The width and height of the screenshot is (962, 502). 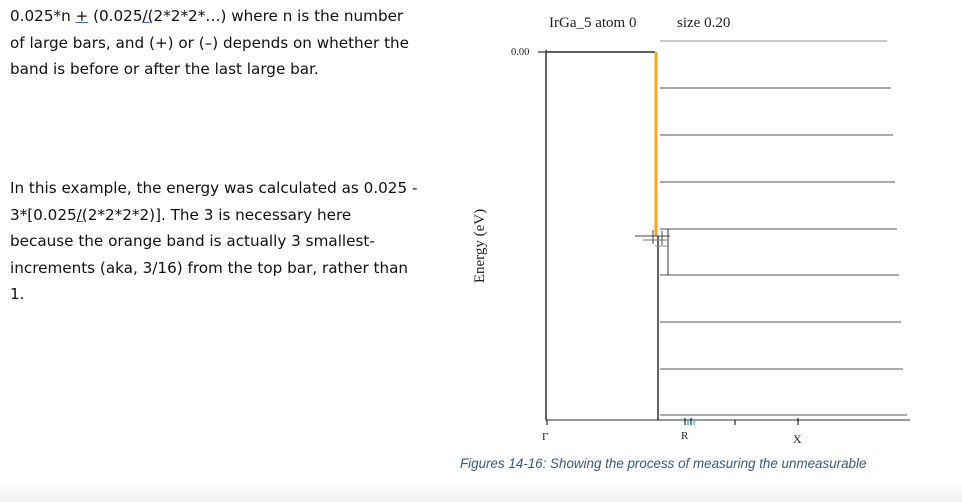 I want to click on x-tick-label-r: R, so click(x=685, y=436).